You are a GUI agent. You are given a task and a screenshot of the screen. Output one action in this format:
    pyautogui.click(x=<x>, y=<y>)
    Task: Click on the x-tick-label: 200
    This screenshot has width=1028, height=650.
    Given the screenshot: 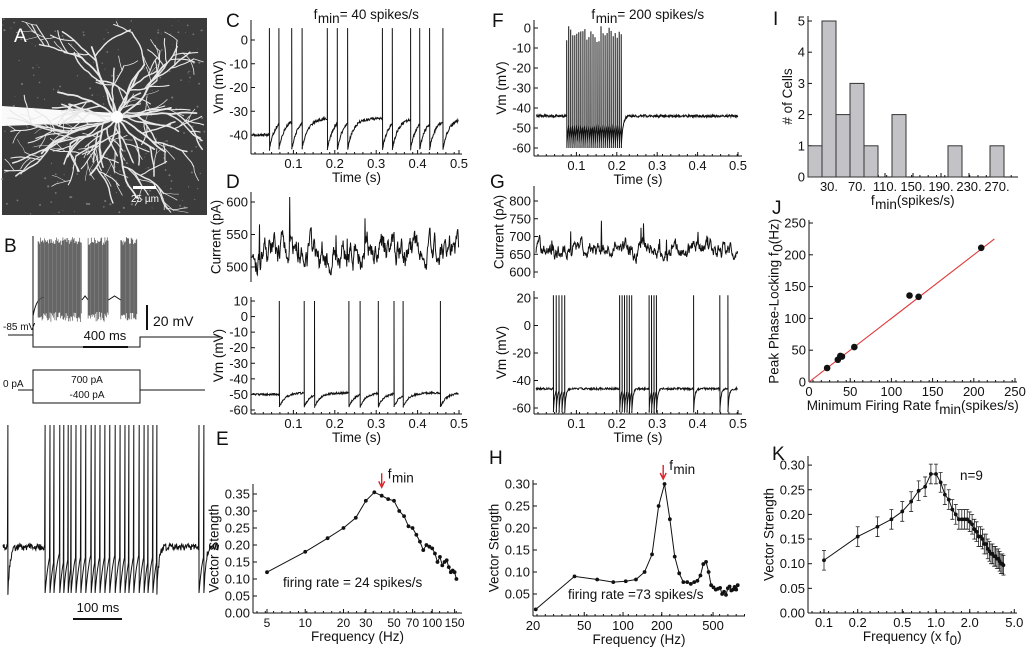 What is the action you would take?
    pyautogui.click(x=974, y=391)
    